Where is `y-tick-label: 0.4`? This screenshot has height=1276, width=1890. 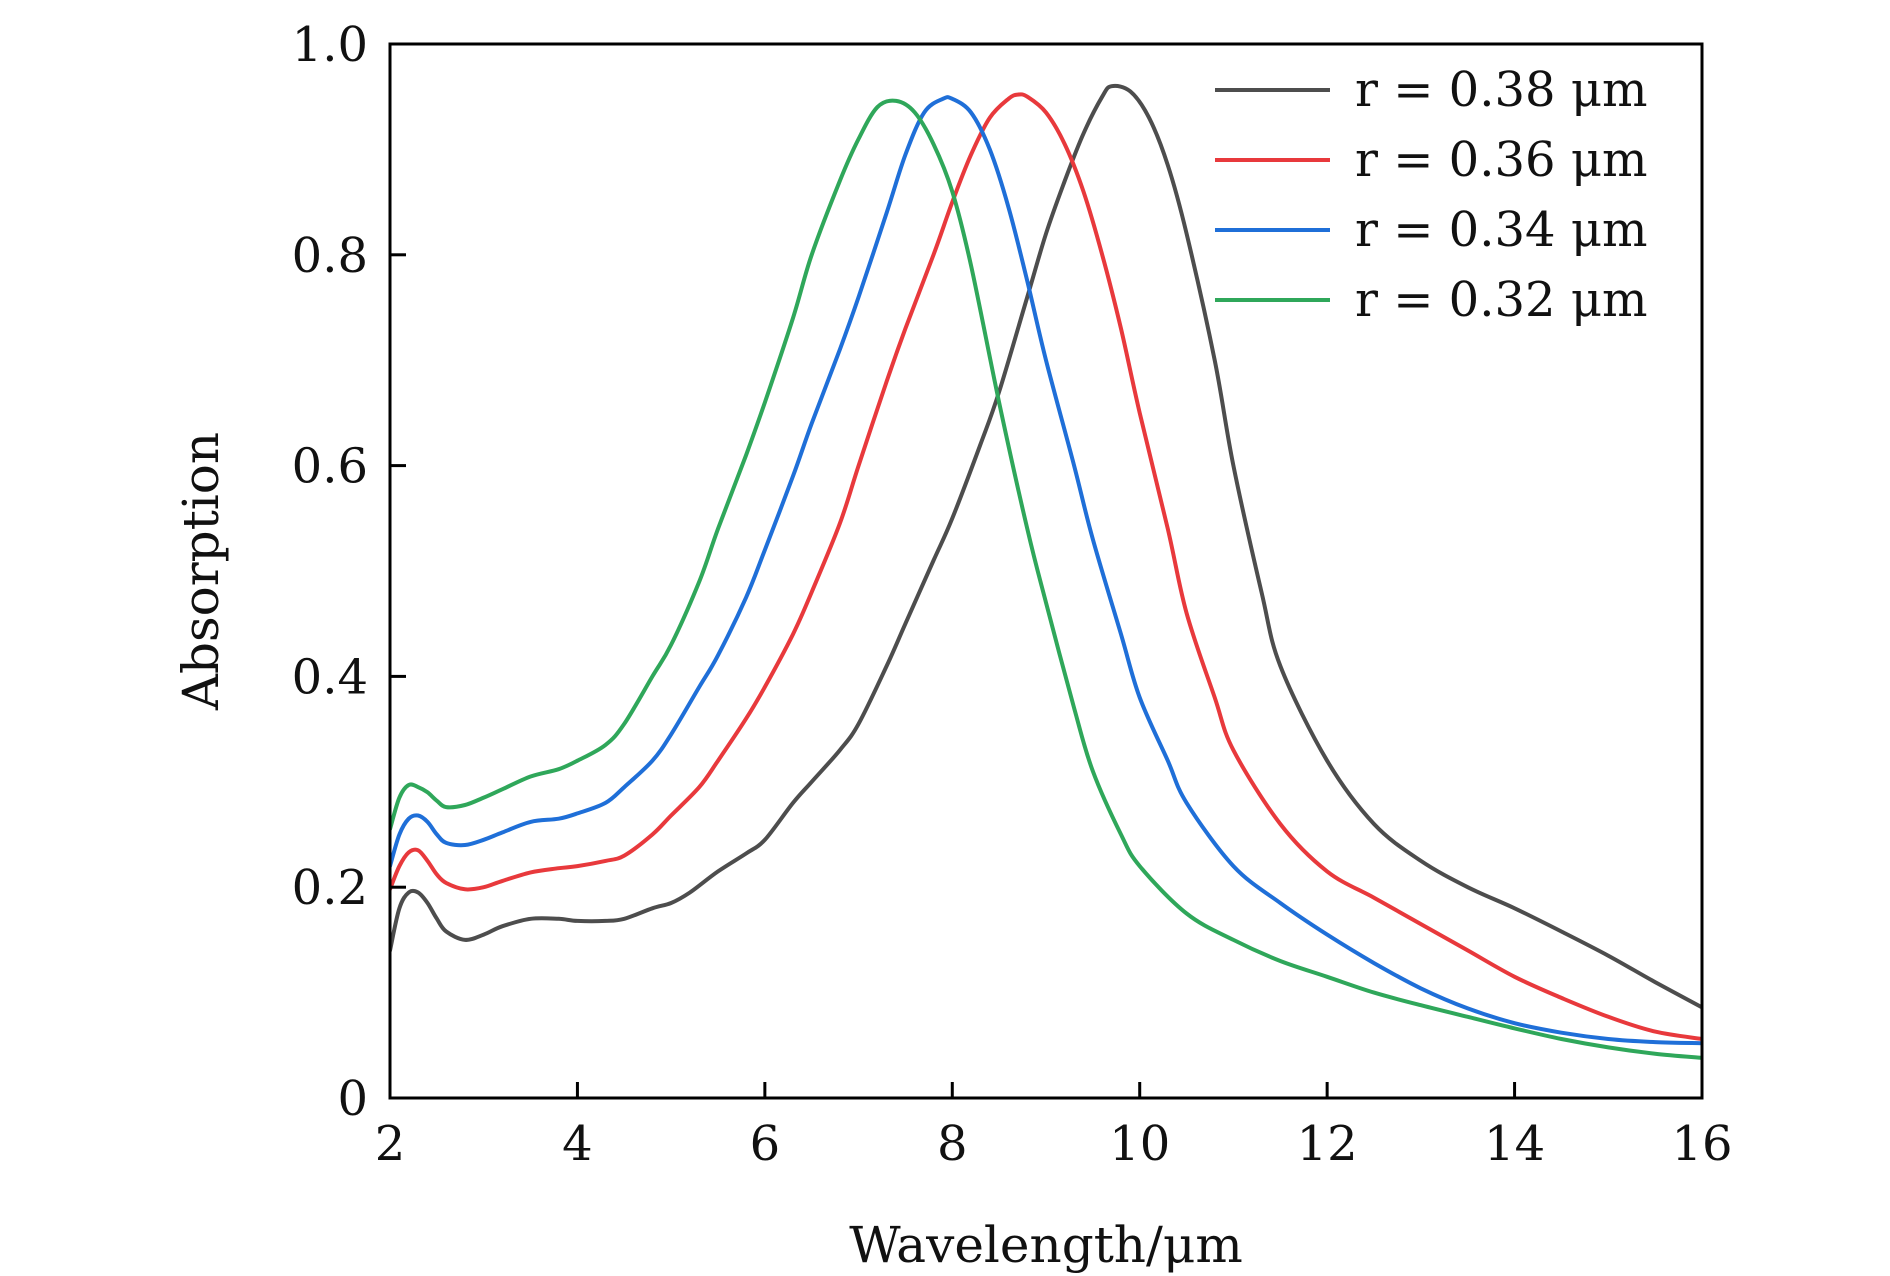 y-tick-label: 0.4 is located at coordinates (330, 677).